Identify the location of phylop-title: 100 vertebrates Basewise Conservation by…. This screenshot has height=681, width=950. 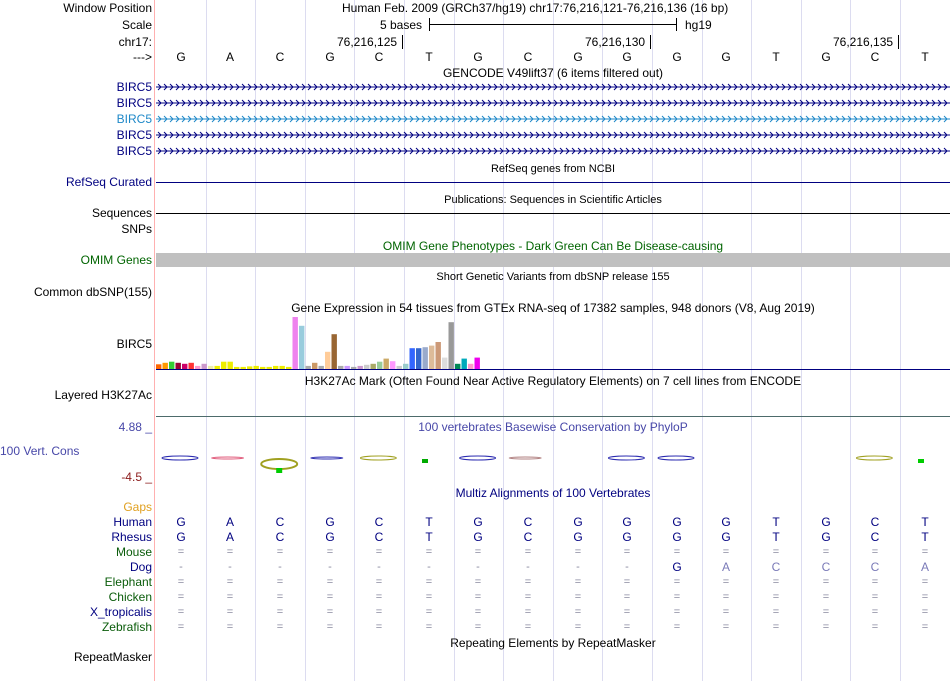
(553, 427).